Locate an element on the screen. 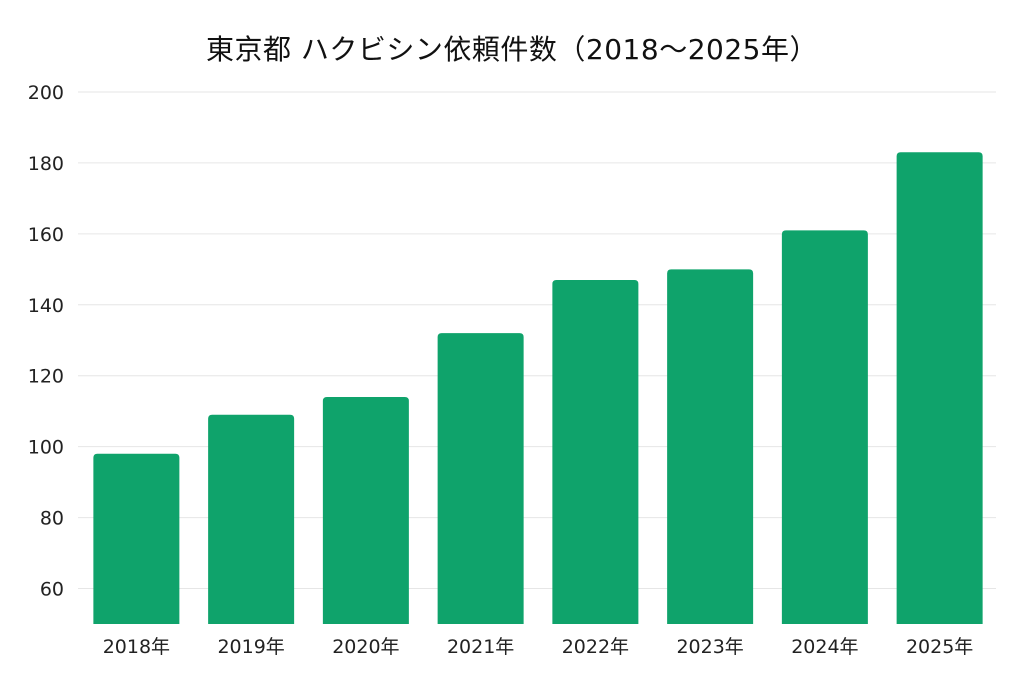 The width and height of the screenshot is (1024, 683). y-tick-label: 100 is located at coordinates (46, 448).